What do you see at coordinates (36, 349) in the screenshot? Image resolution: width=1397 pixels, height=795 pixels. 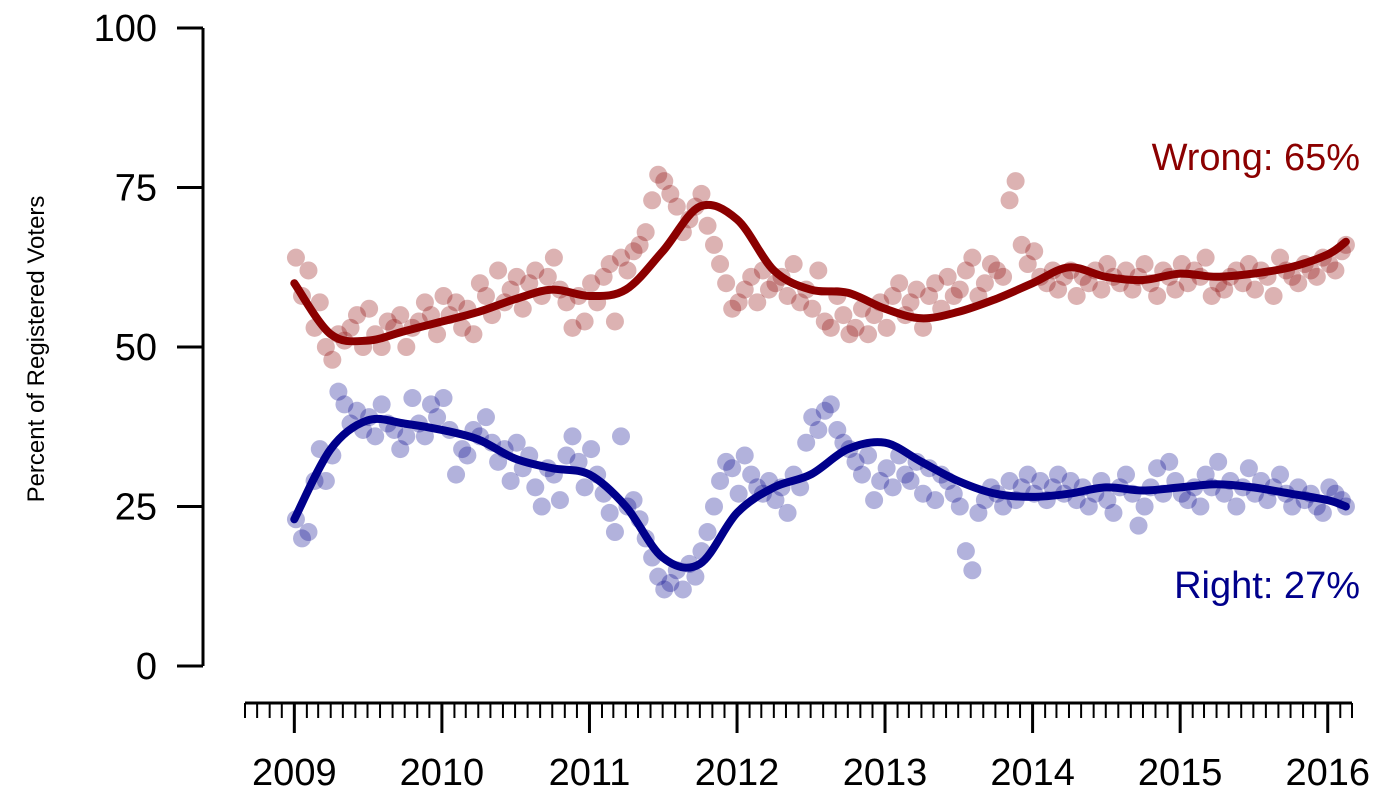 I see `y-axis-label: Percent of Registered Voters` at bounding box center [36, 349].